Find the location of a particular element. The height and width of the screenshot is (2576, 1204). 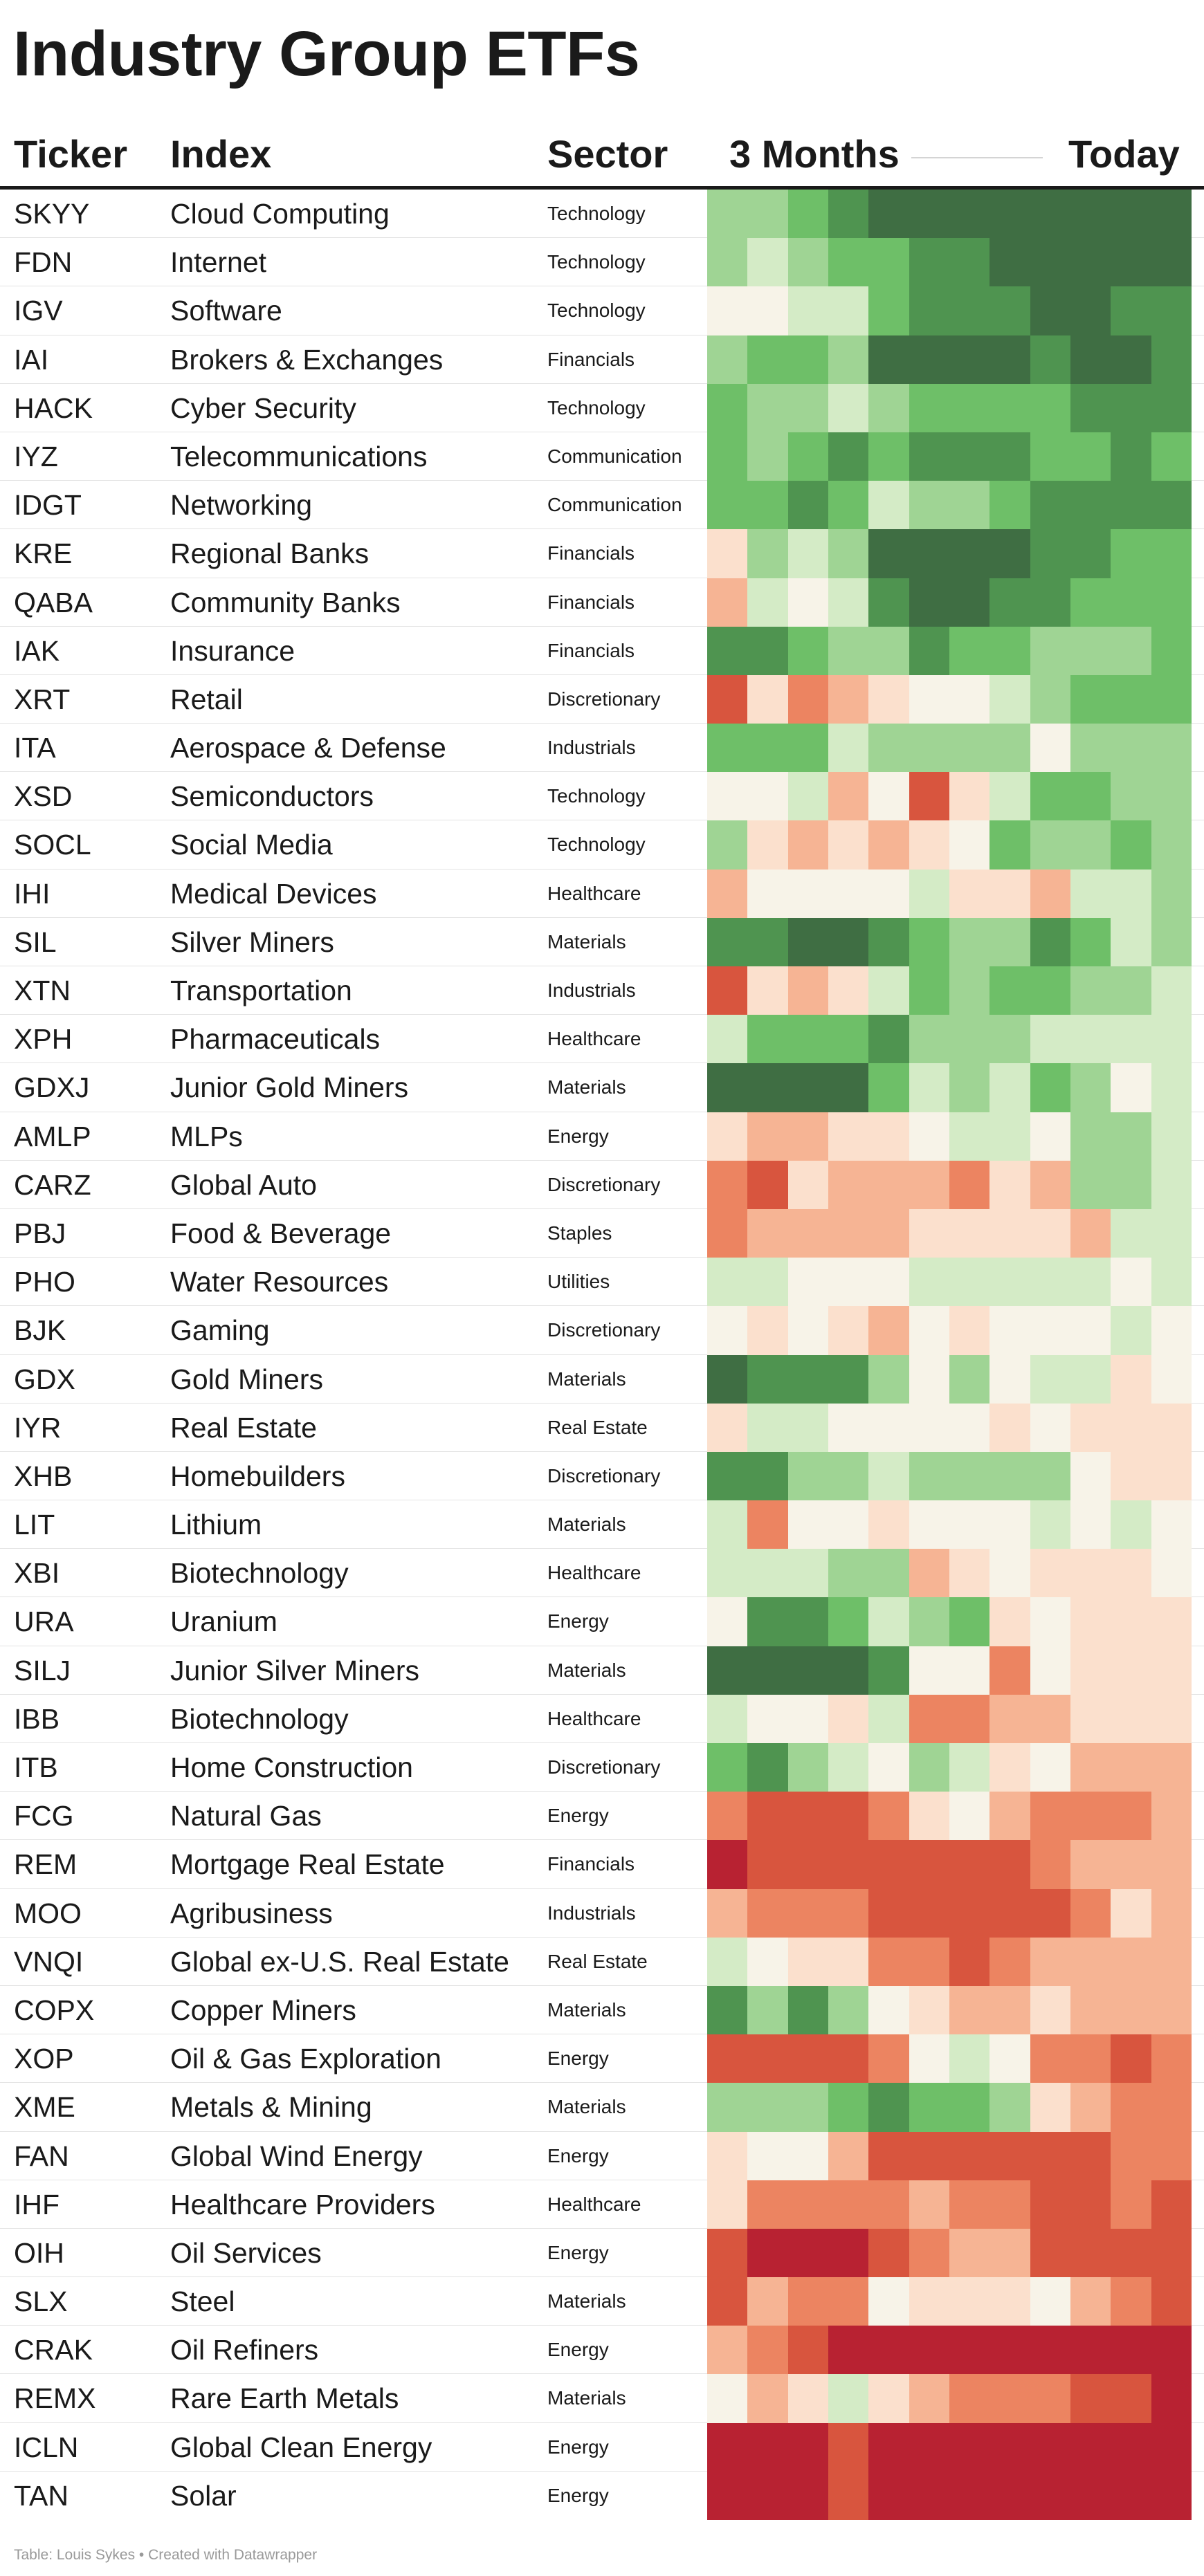

table-row: XSD Semiconductors Technology is located at coordinates (602, 796).